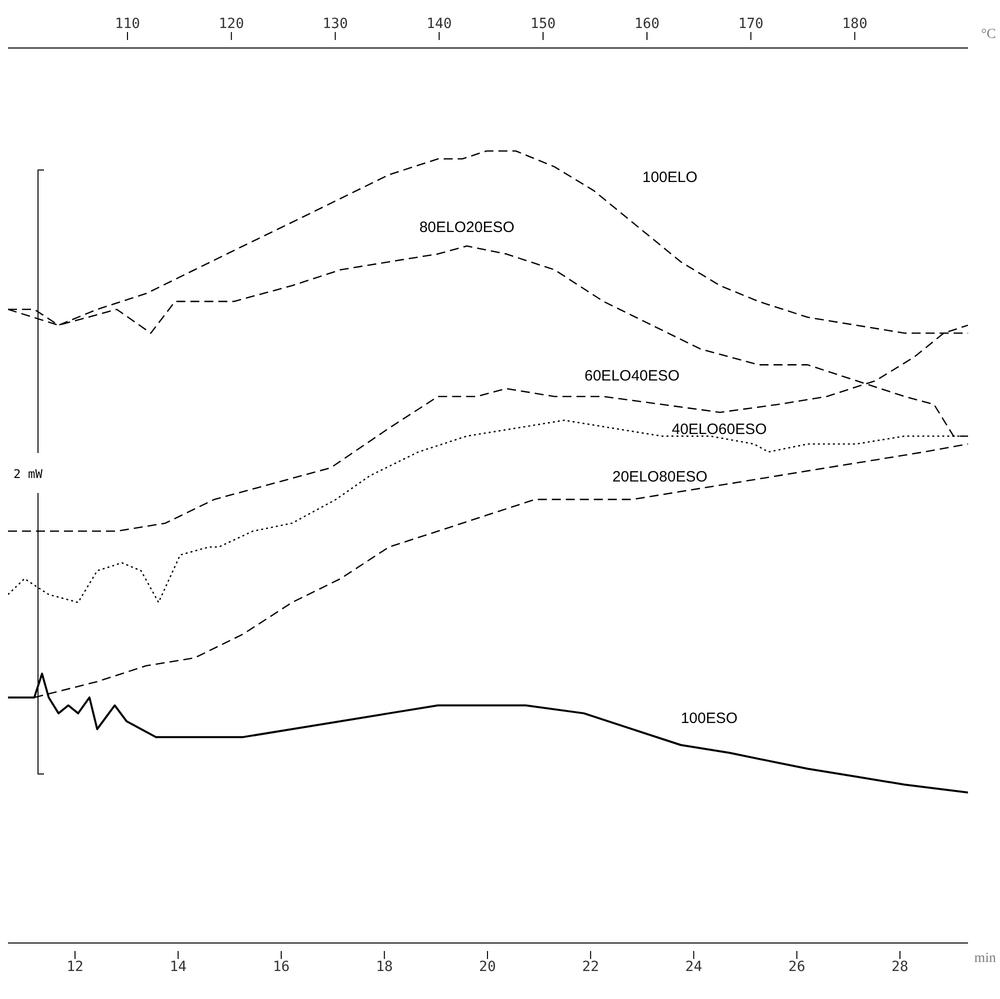 This screenshot has width=1000, height=999. I want to click on x2-axis-title: °C, so click(988, 34).